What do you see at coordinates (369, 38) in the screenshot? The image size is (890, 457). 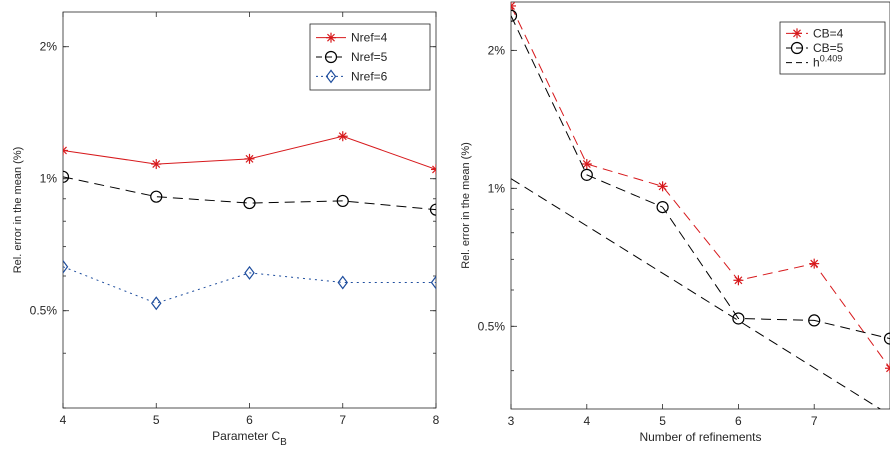 I see `legend-label: Nref=4` at bounding box center [369, 38].